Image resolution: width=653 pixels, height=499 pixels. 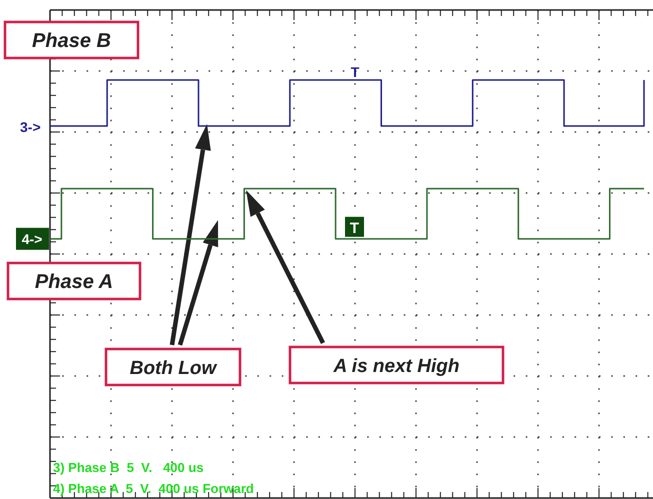 What do you see at coordinates (174, 368) in the screenshot?
I see `annotation: Both Low` at bounding box center [174, 368].